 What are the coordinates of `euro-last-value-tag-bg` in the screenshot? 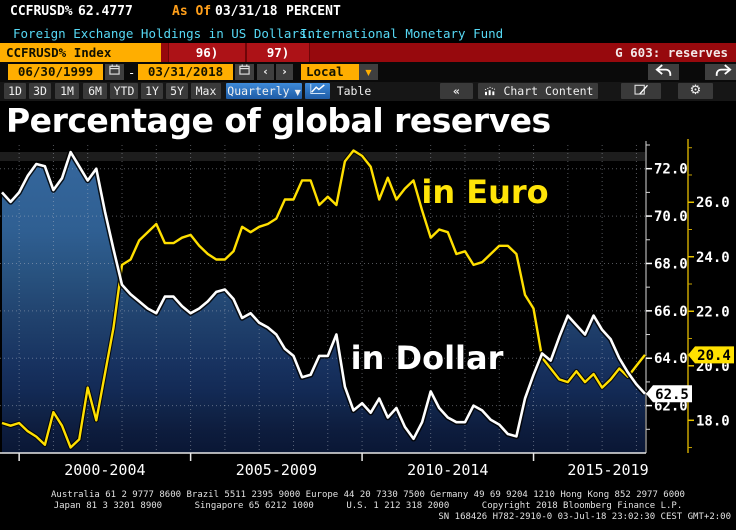 It's located at (711, 355).